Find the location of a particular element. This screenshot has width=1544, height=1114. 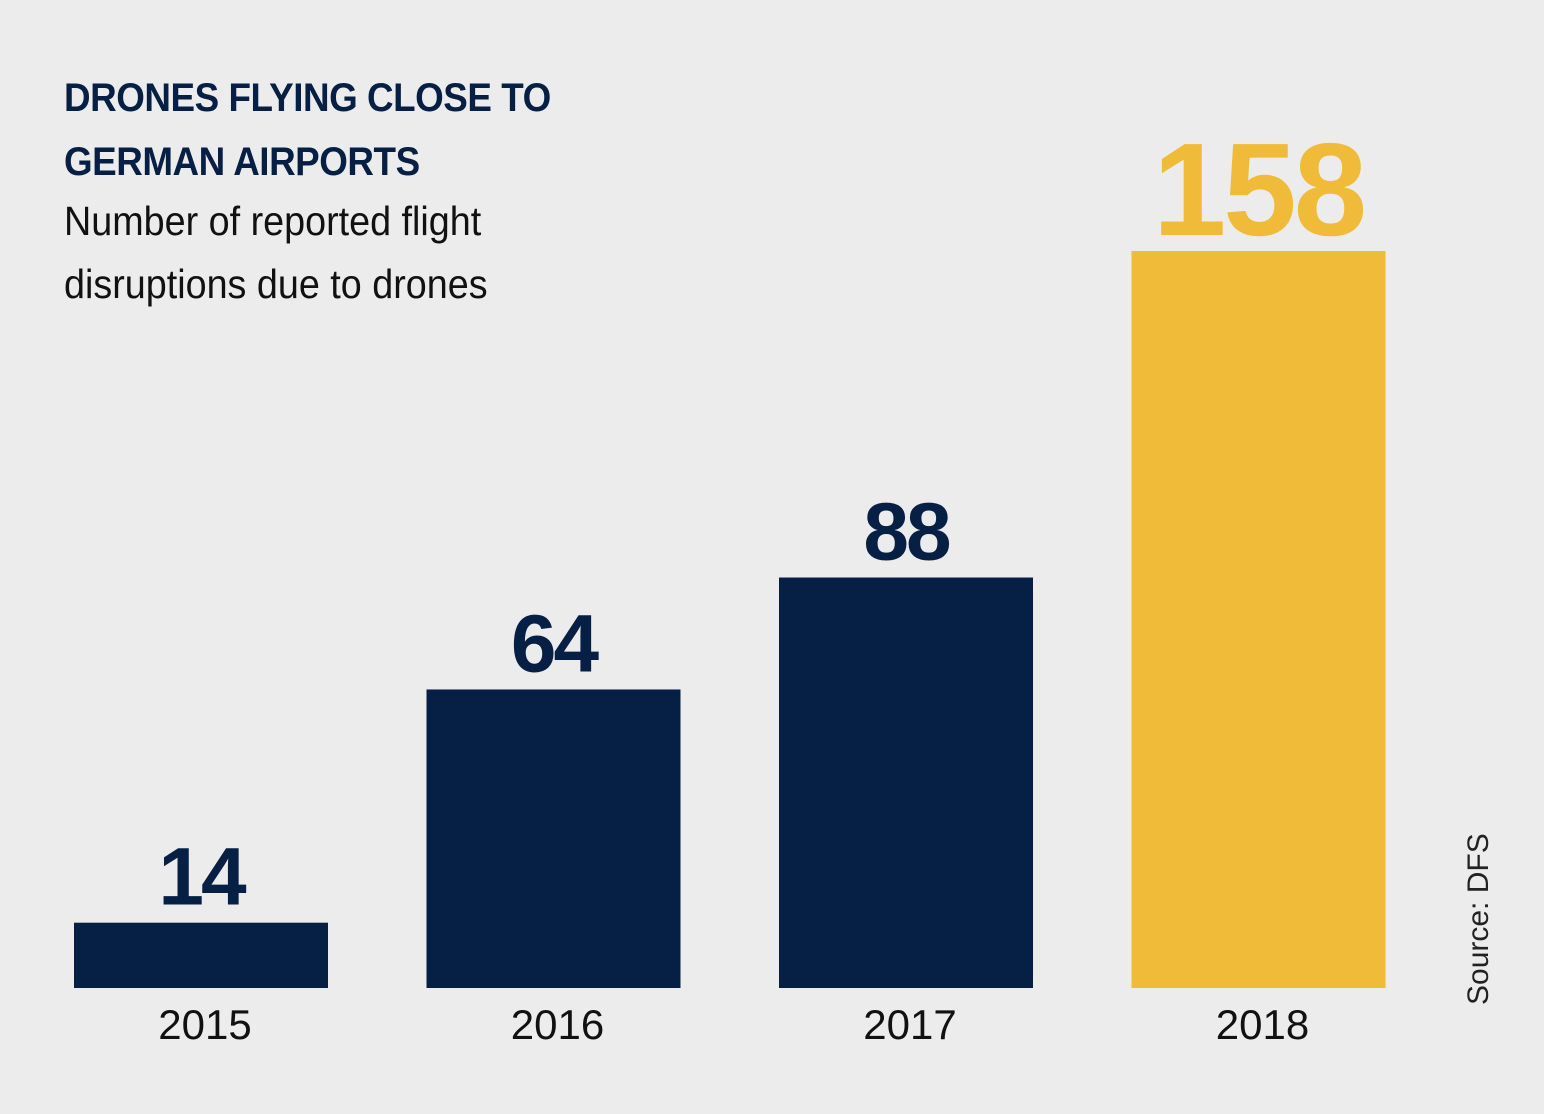

x-tick-label-2017: 2017 is located at coordinates (909, 1024).